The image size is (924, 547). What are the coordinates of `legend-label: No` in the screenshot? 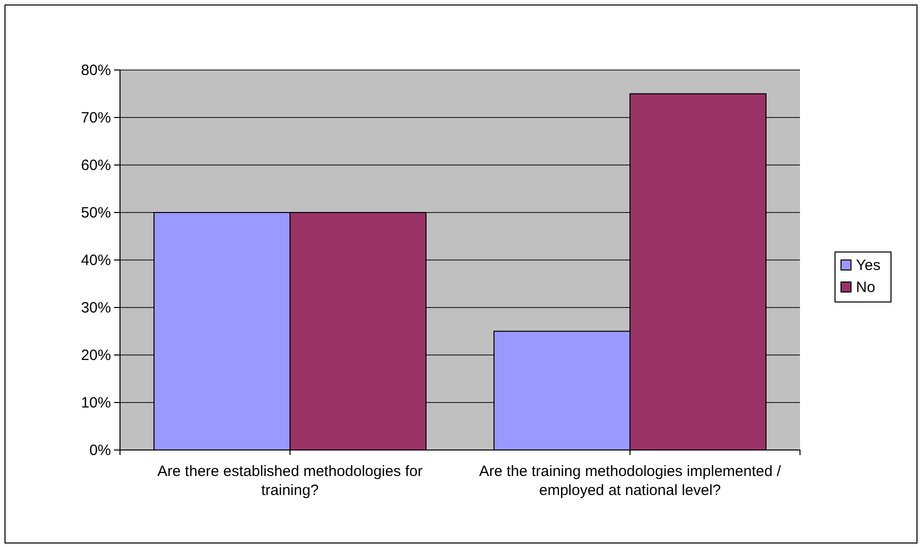 It's located at (866, 287).